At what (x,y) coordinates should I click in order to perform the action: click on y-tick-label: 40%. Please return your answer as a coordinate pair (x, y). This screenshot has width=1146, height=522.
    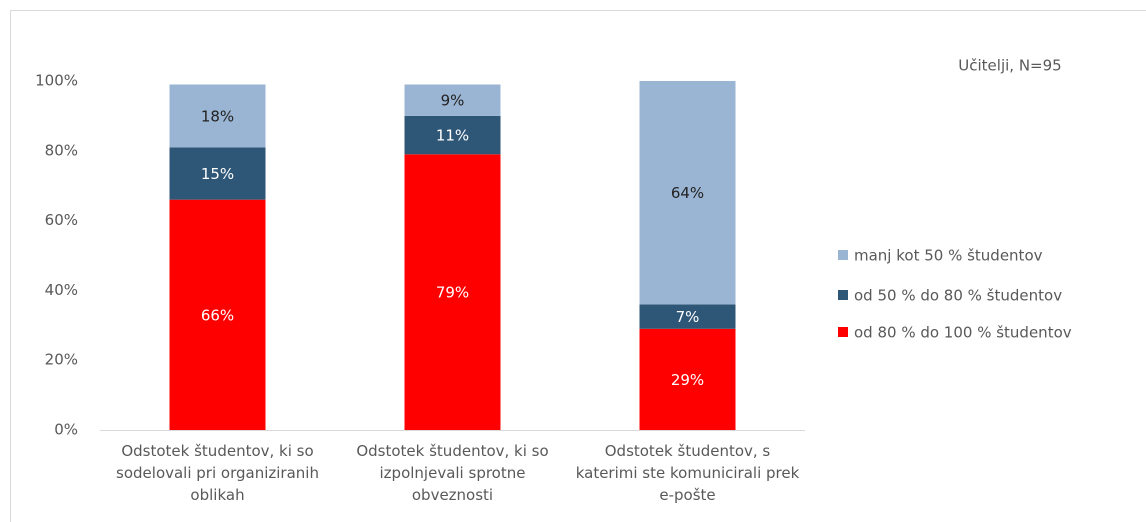
    Looking at the image, I should click on (61, 290).